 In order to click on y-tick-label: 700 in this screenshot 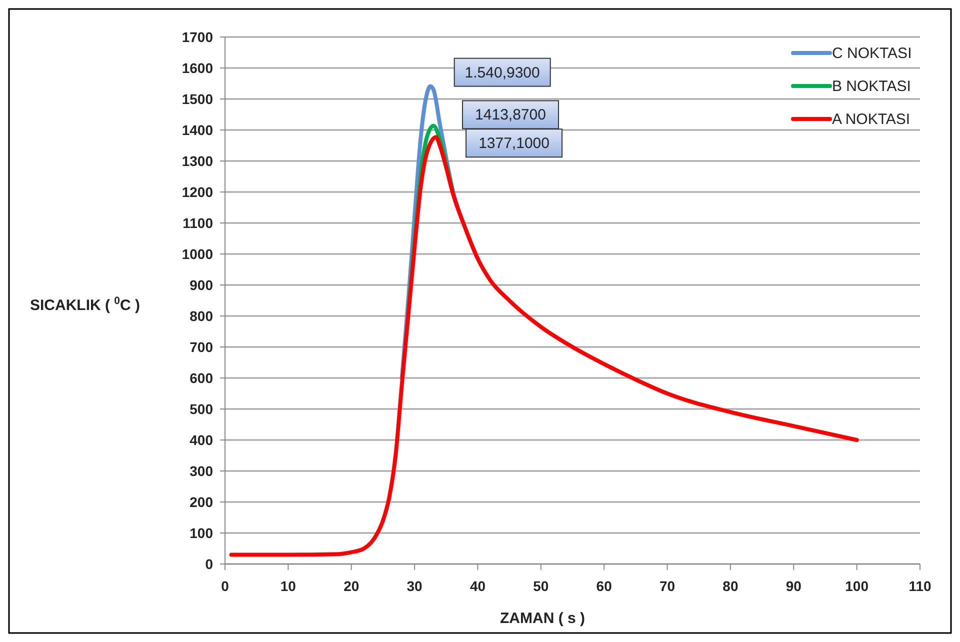, I will do `click(202, 347)`.